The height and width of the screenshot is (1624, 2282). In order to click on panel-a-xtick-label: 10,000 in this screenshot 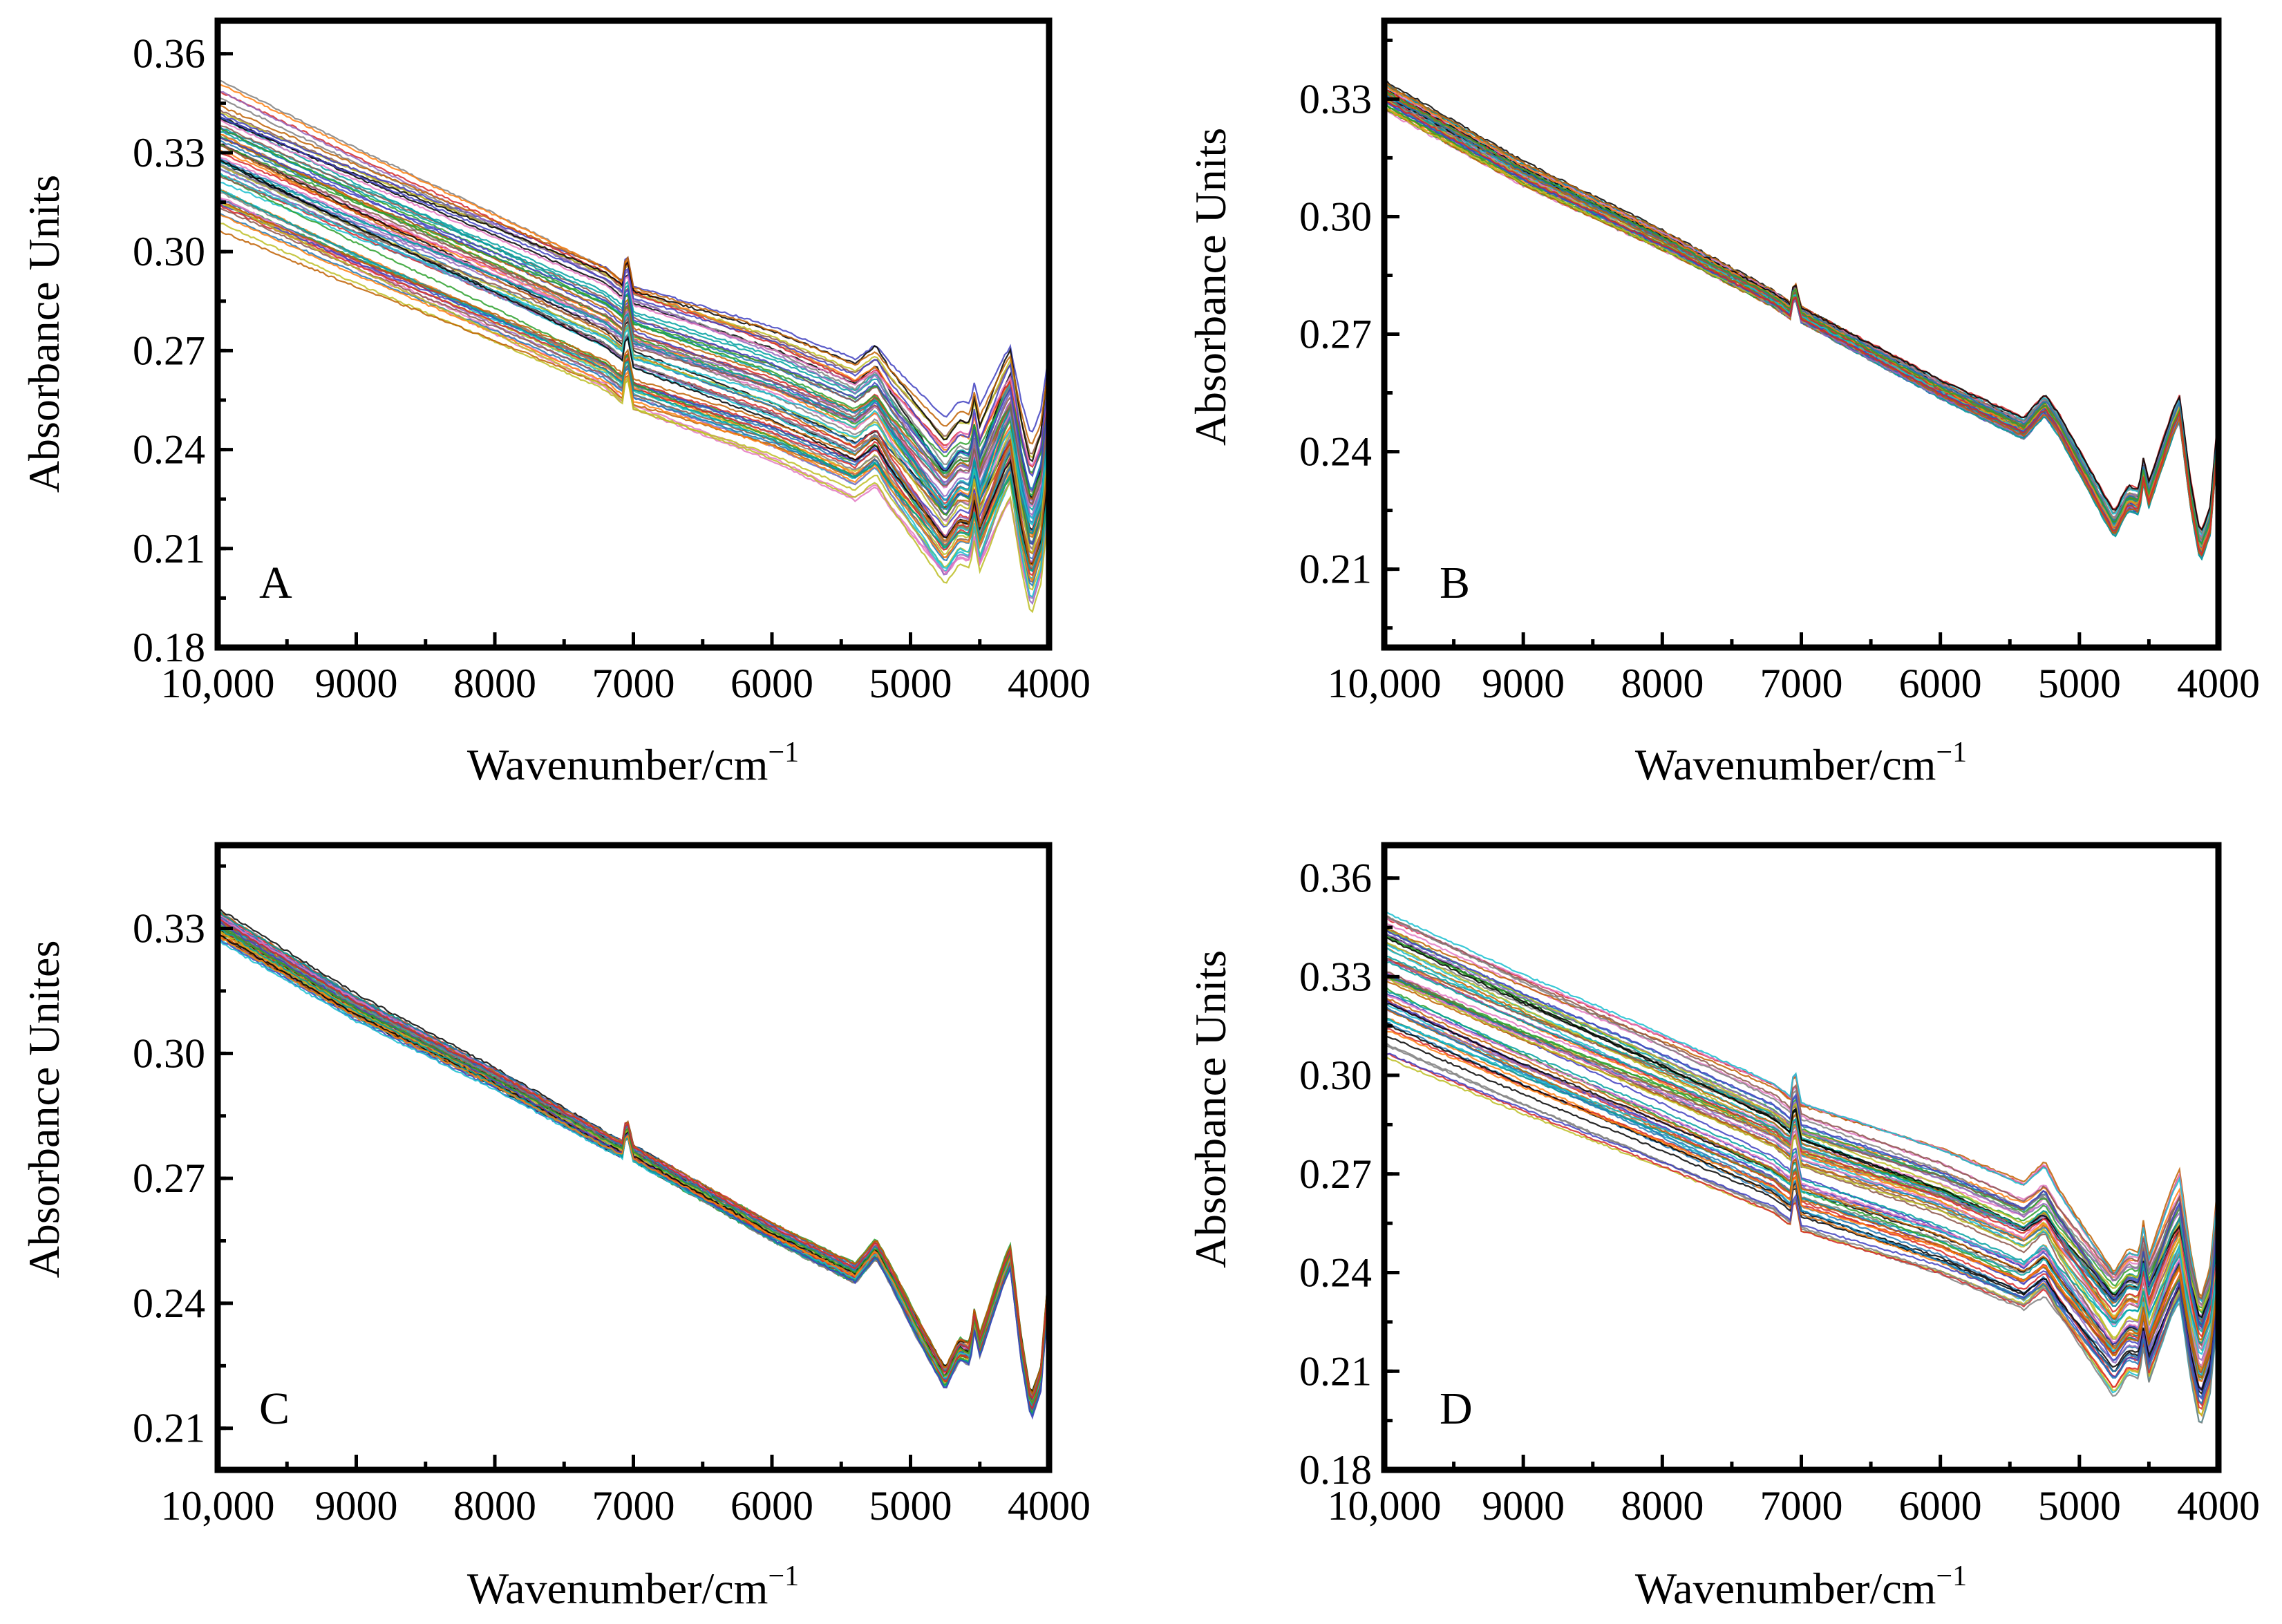, I will do `click(218, 683)`.